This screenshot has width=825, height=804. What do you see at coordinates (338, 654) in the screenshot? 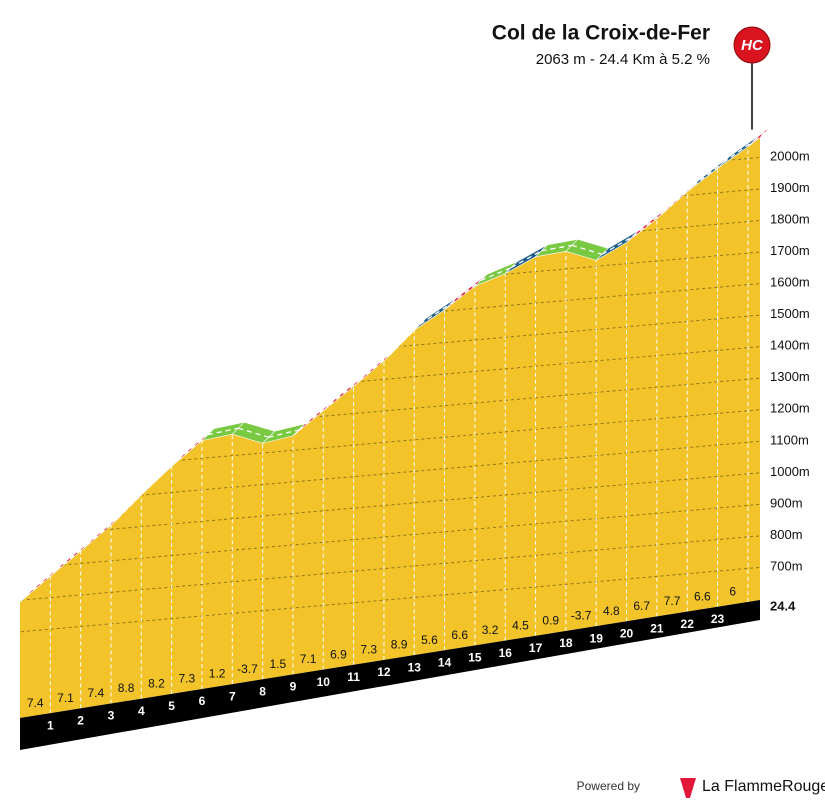
I see `gradient-label: 6.9` at bounding box center [338, 654].